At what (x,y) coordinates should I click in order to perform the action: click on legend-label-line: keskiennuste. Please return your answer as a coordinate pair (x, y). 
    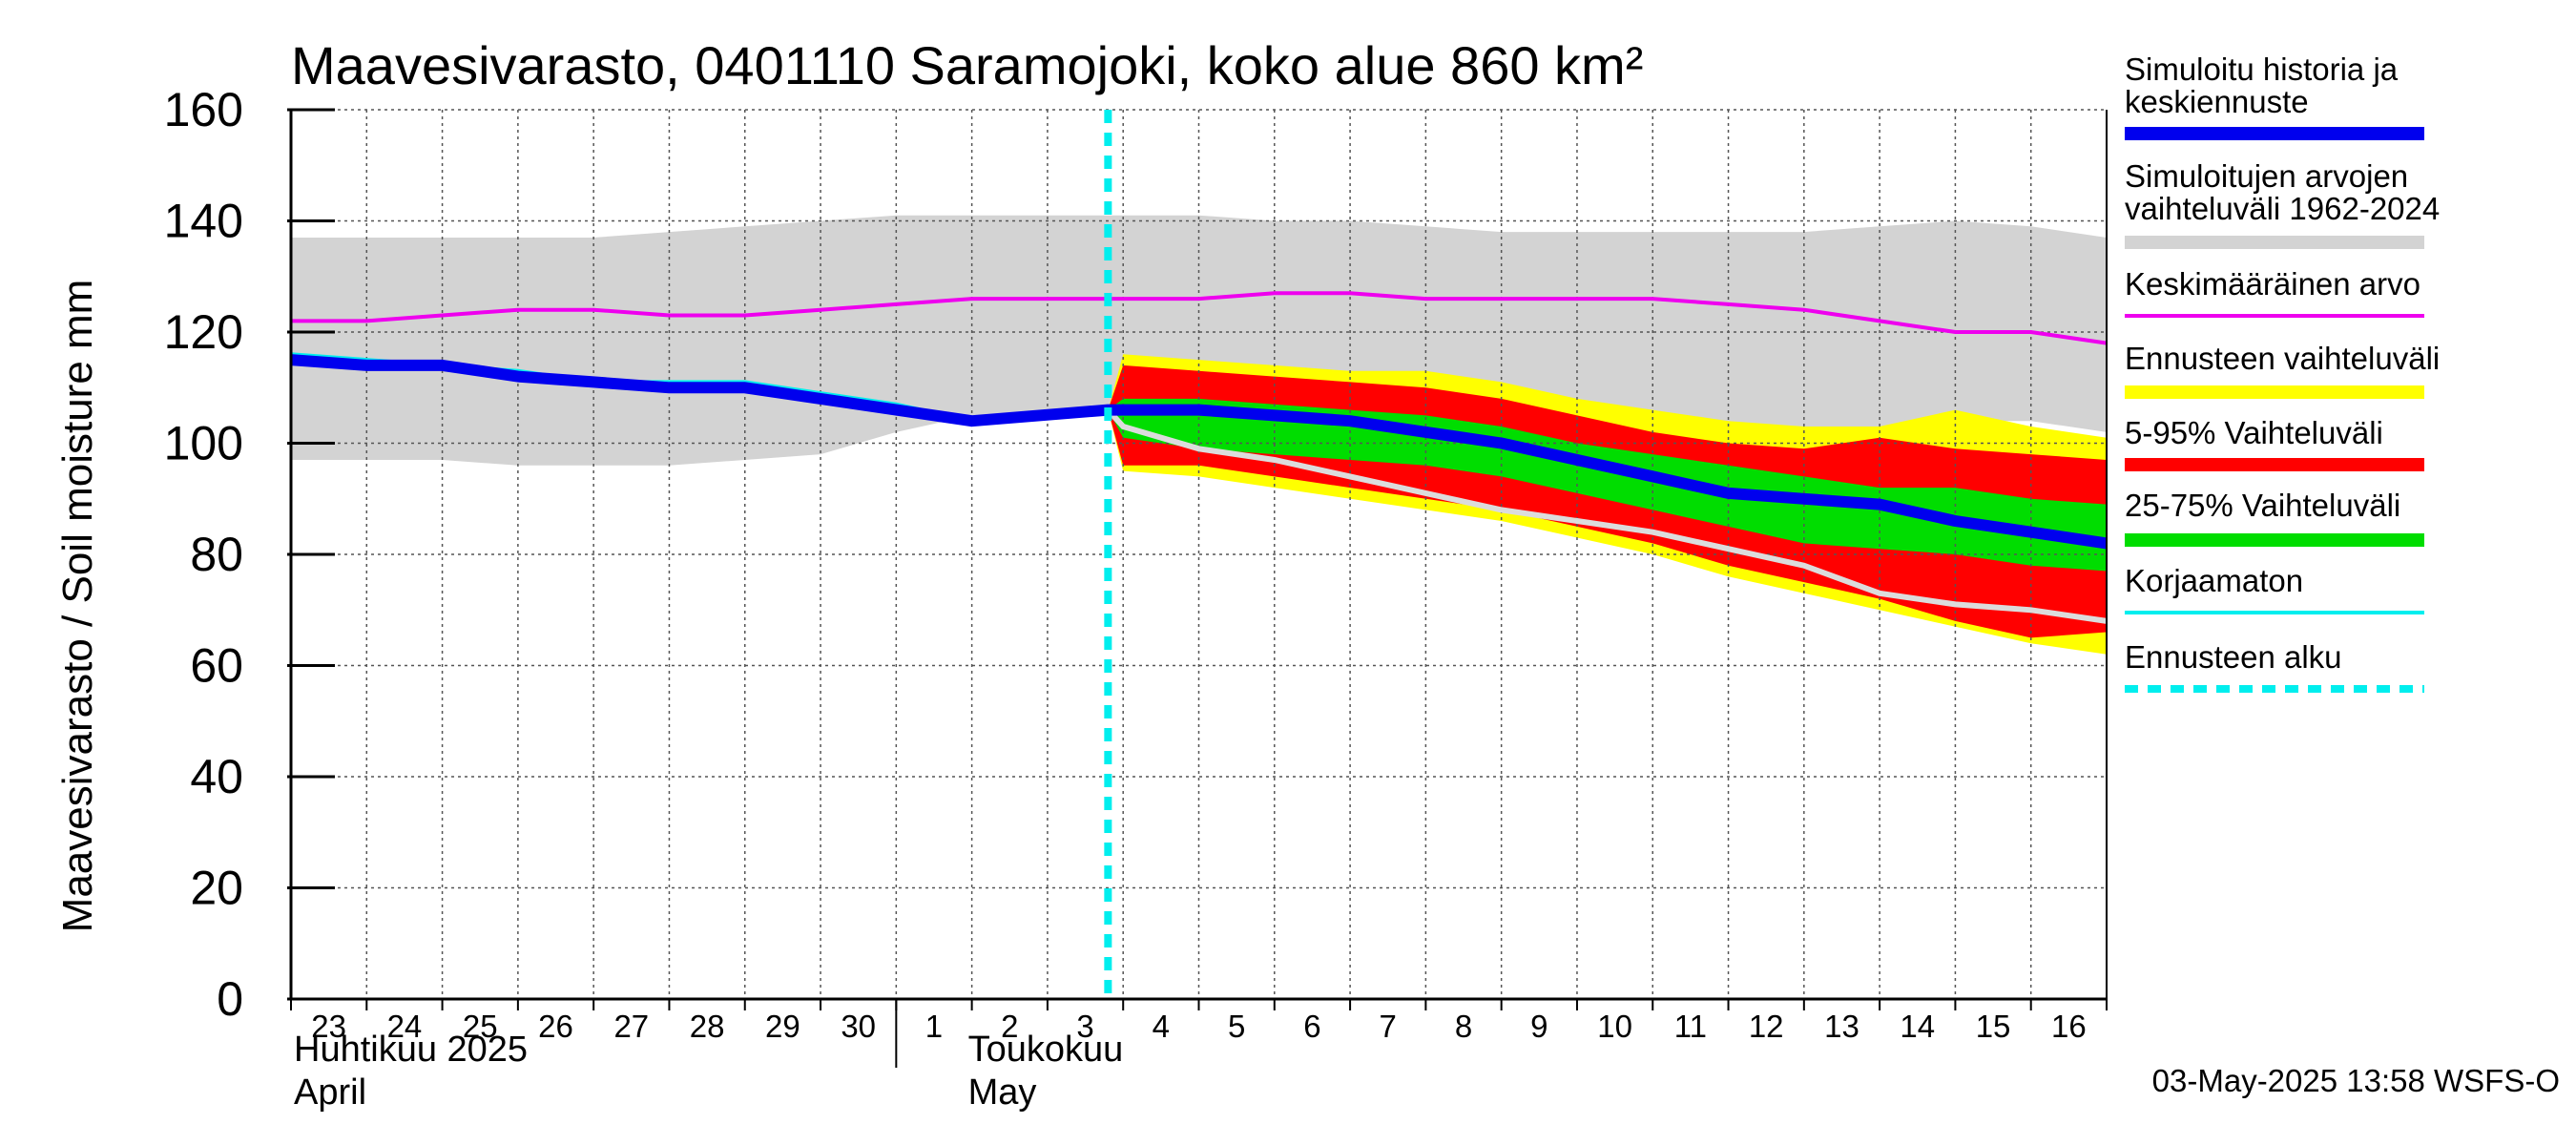
    Looking at the image, I should click on (2217, 102).